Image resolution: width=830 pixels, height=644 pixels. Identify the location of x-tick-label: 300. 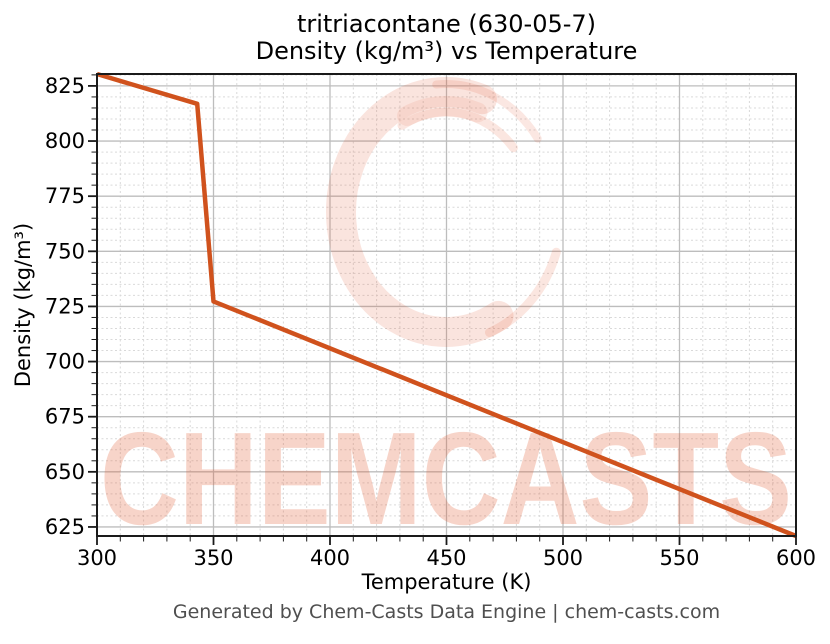
(97, 558).